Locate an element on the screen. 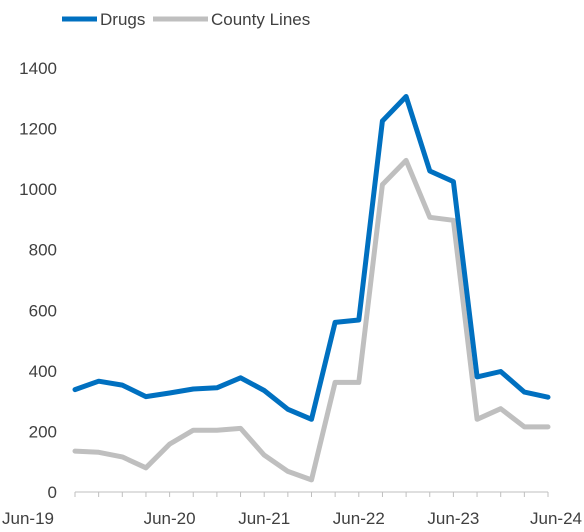 Image resolution: width=584 pixels, height=532 pixels. legend-label-drugs: Drugs is located at coordinates (122, 19).